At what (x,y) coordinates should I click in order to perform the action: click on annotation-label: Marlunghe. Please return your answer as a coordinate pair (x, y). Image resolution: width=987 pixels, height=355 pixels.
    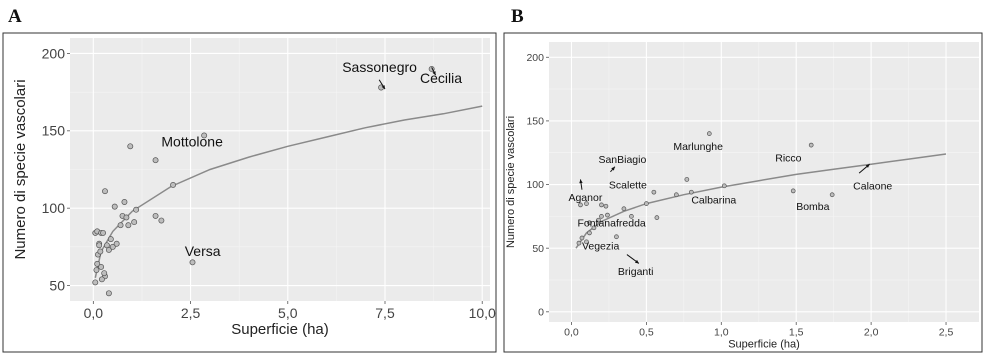
    Looking at the image, I should click on (698, 147).